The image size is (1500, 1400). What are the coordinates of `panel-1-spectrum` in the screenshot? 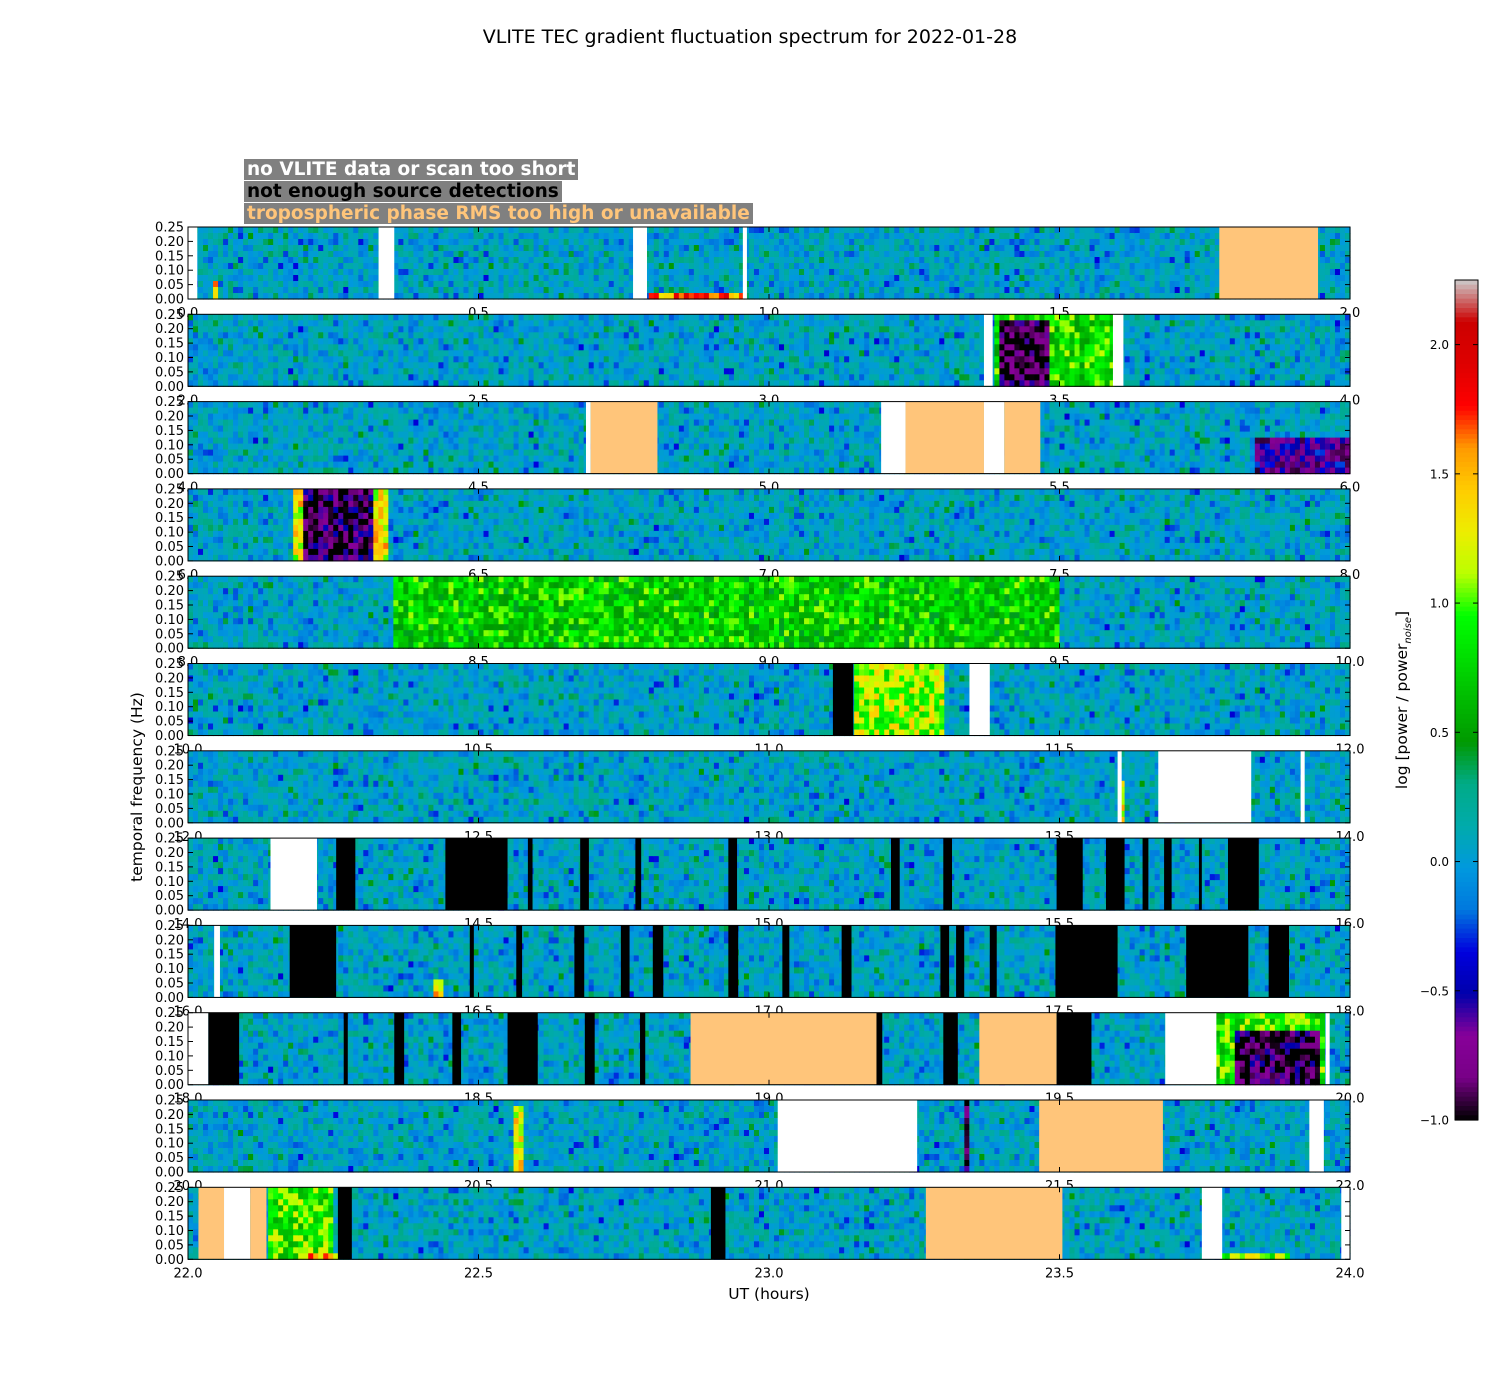 It's located at (769, 263).